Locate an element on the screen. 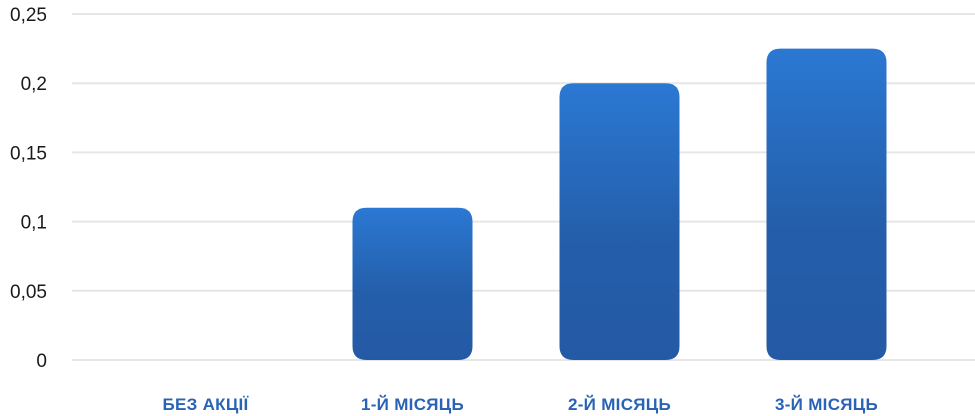 The width and height of the screenshot is (975, 416). x-axis: БЕЗ АКЦІЇ 1-Й МІСЯЦЬ 2-Й МІСЯЦЬ 3-Й МІСЯЦЬ is located at coordinates (520, 404).